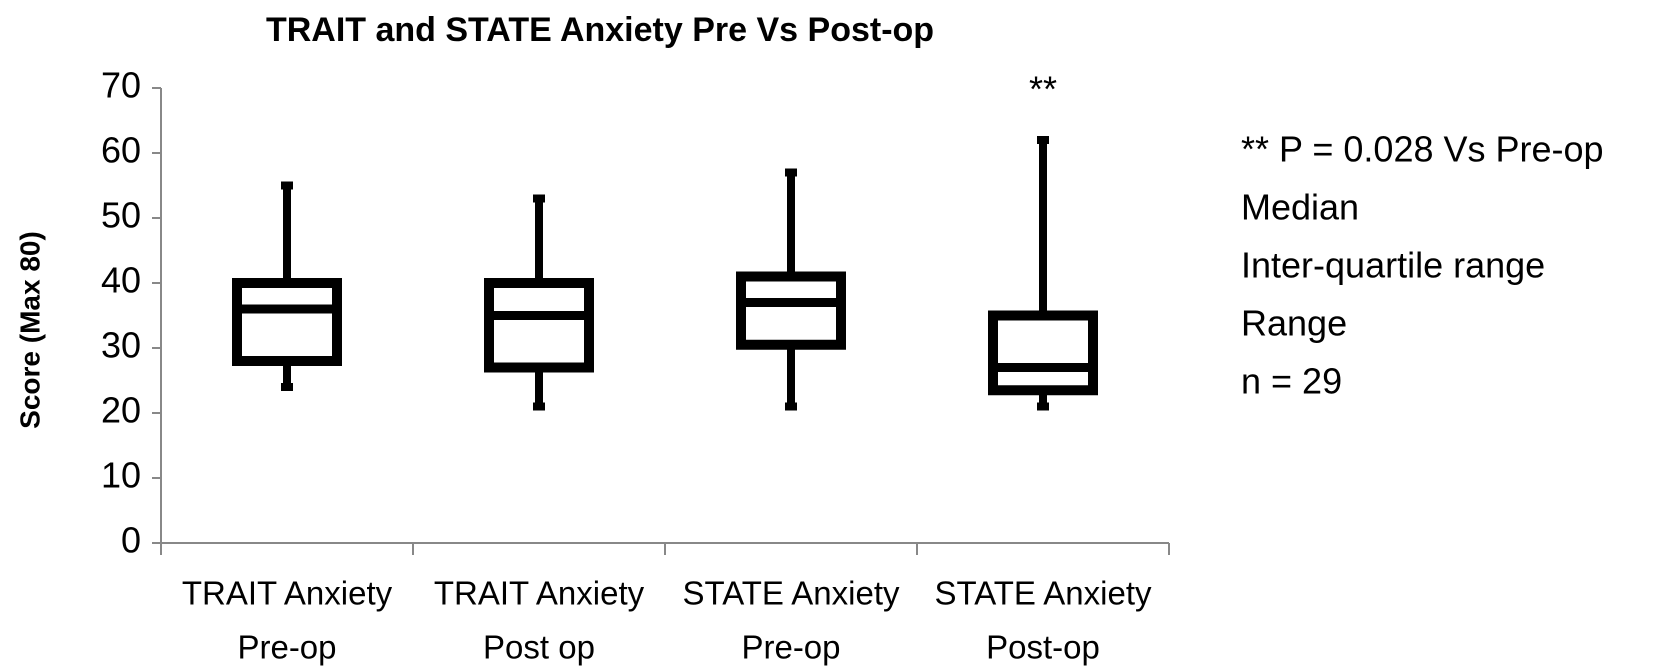 This screenshot has width=1679, height=670. I want to click on note: Range, so click(1294, 323).